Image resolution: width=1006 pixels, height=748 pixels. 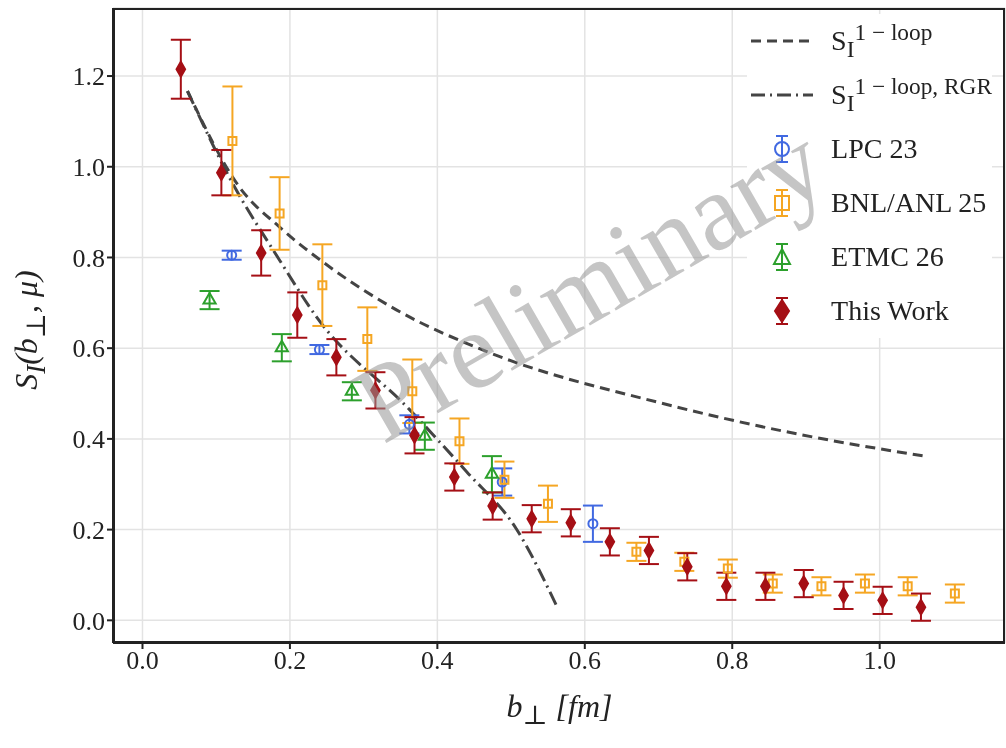 What do you see at coordinates (88, 349) in the screenshot?
I see `y-tick-label: 0.6` at bounding box center [88, 349].